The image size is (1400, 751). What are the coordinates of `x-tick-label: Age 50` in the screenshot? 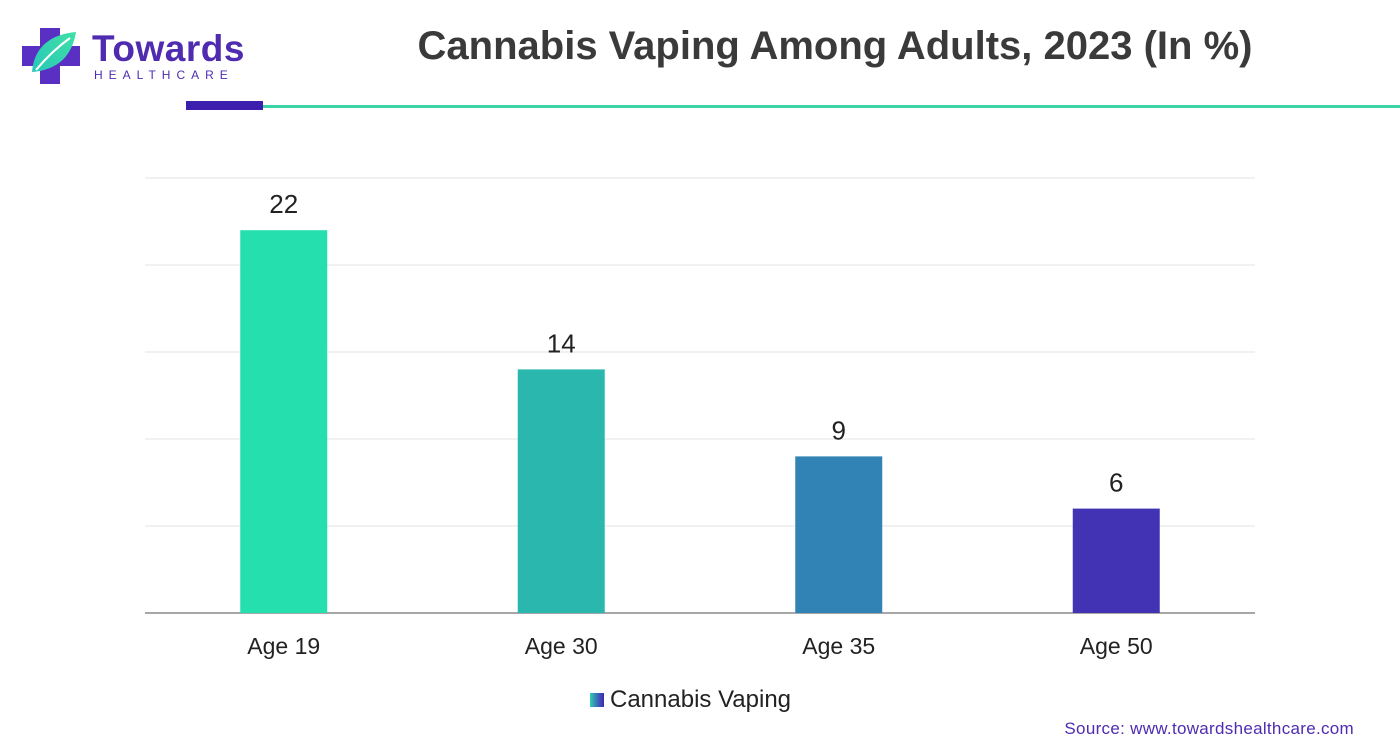 It's located at (1116, 646).